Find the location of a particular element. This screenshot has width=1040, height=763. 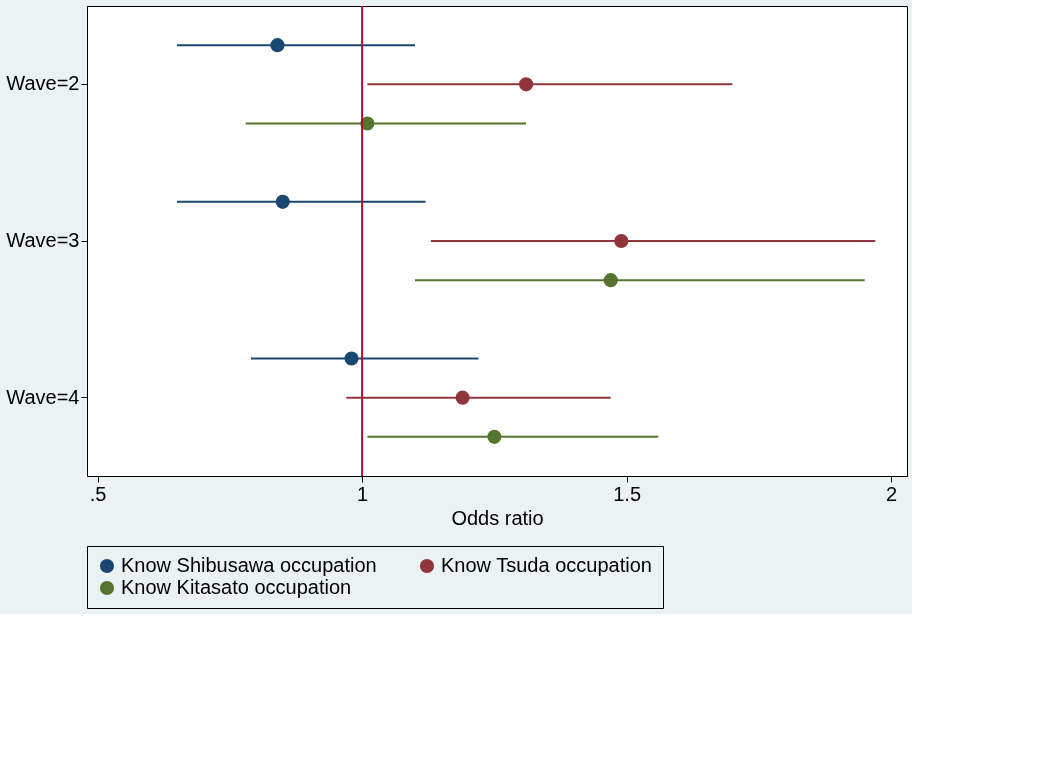

x-axis-title: Odds ratio is located at coordinates (497, 517).